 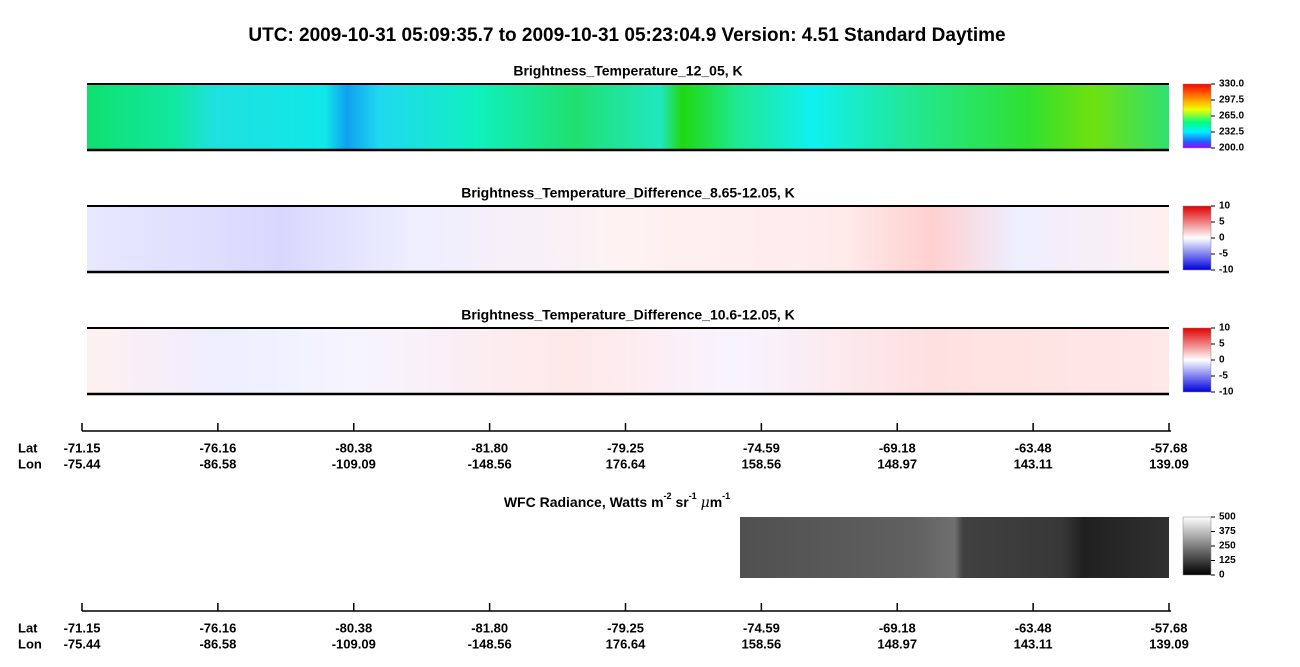 What do you see at coordinates (1231, 100) in the screenshot?
I see `colorbar-label: 297.5` at bounding box center [1231, 100].